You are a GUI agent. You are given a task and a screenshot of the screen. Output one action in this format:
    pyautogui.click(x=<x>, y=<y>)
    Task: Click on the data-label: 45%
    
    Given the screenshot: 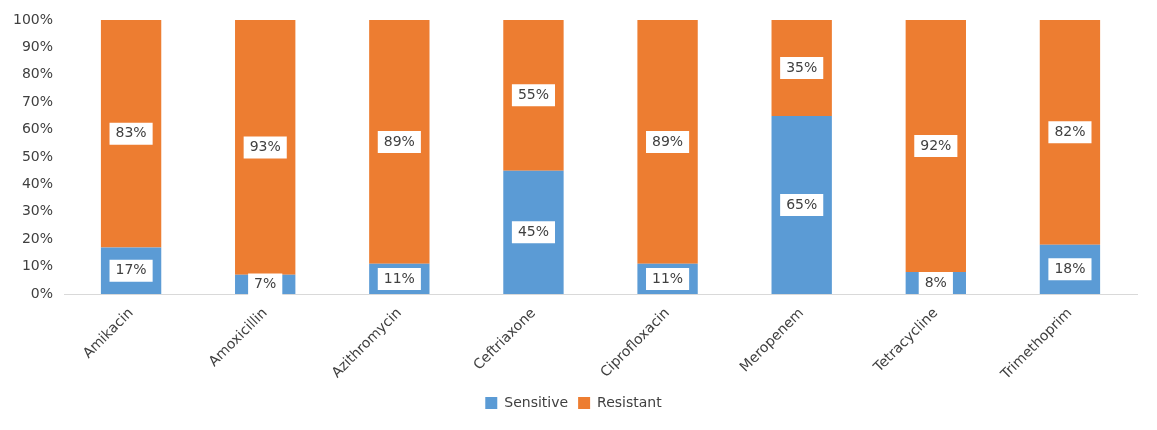 What is the action you would take?
    pyautogui.click(x=533, y=231)
    